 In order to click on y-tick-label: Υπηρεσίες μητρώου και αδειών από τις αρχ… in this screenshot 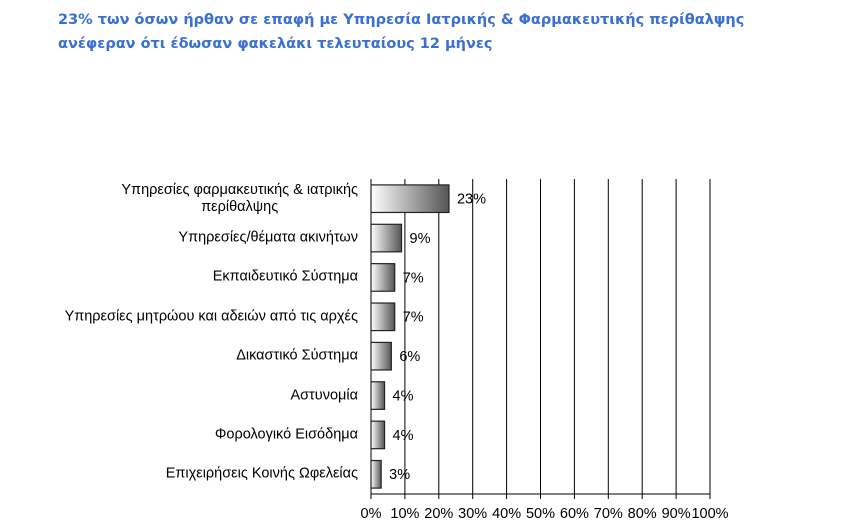, I will do `click(211, 316)`.